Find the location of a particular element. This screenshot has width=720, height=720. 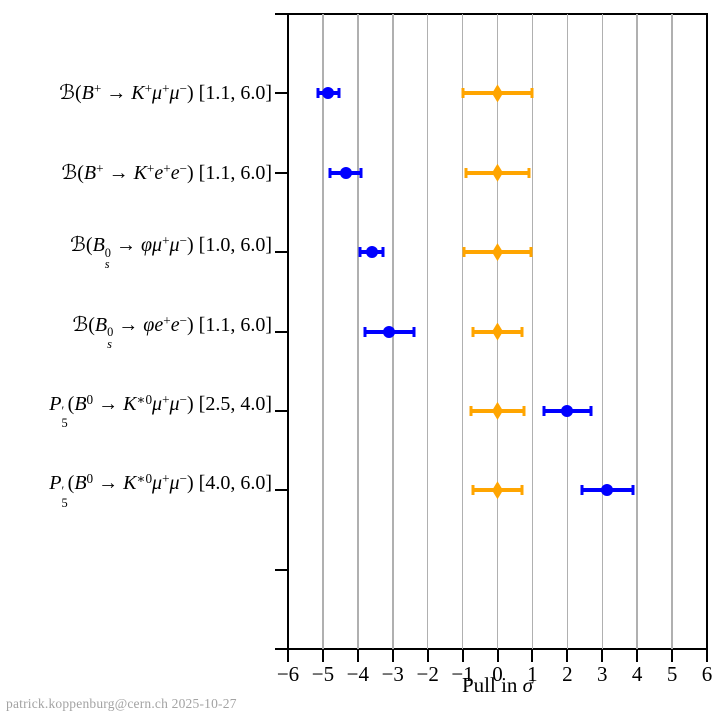

x-axis-tick-label: 5 is located at coordinates (672, 674).